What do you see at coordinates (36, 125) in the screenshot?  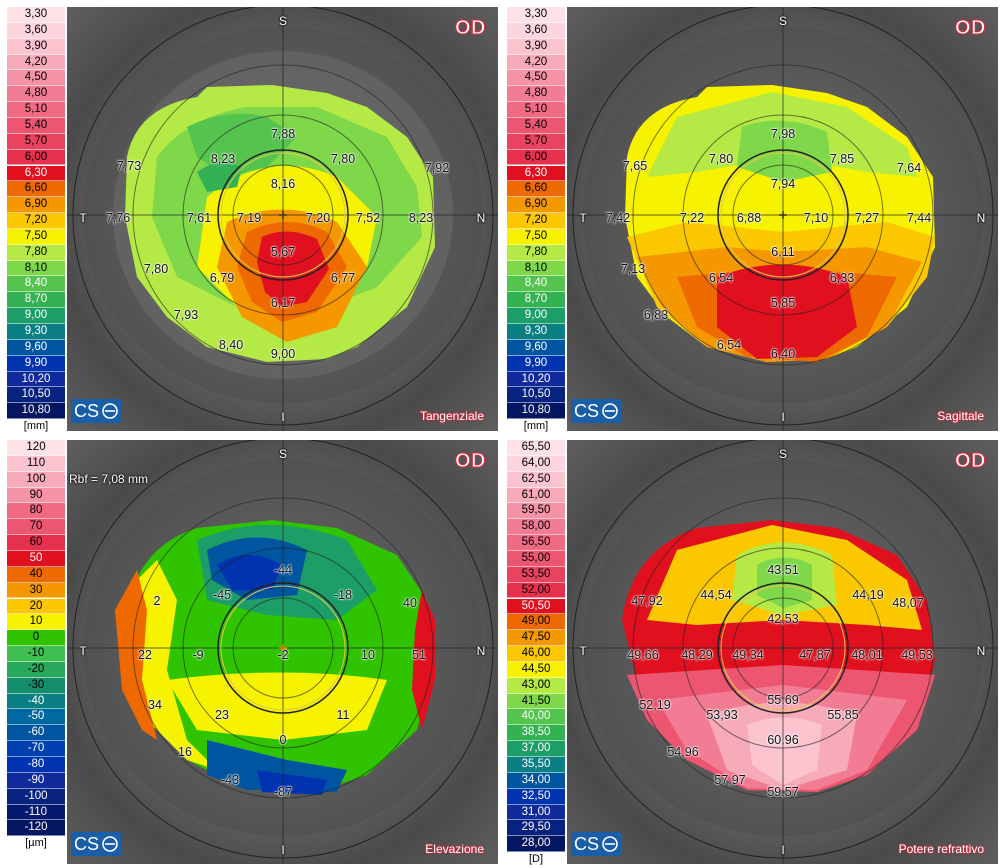 I see `legend-step: 5,40` at bounding box center [36, 125].